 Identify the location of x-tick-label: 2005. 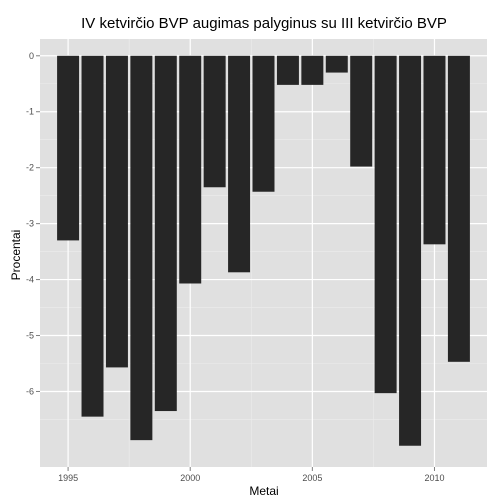
(312, 478).